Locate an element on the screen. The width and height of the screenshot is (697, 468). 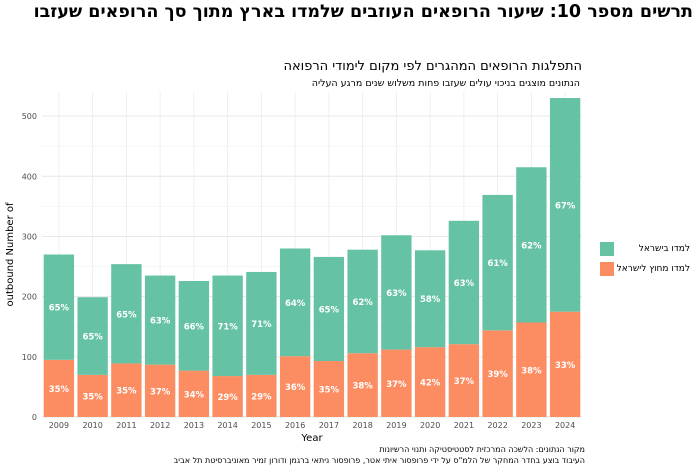
y-tick-label: 300 is located at coordinates (29, 236).